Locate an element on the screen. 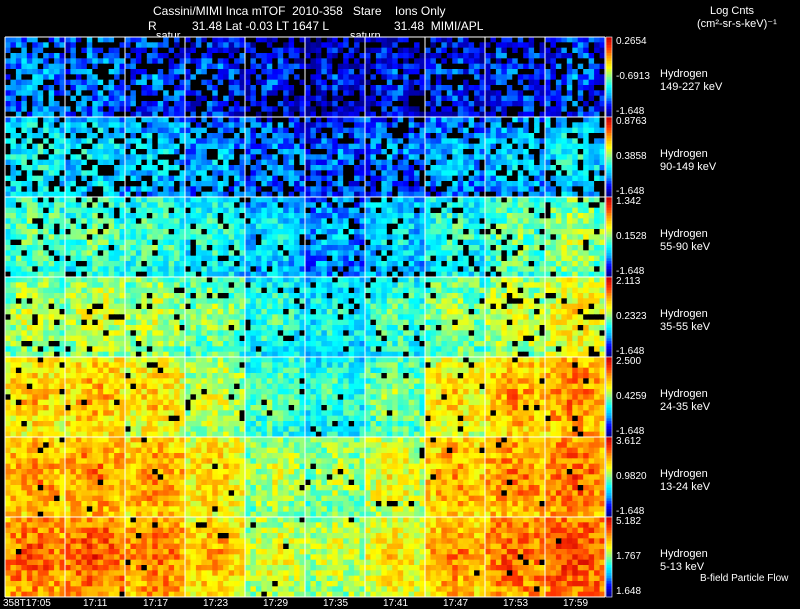 The width and height of the screenshot is (800, 609). colorbar-mid-label: 0.4259 is located at coordinates (631, 396).